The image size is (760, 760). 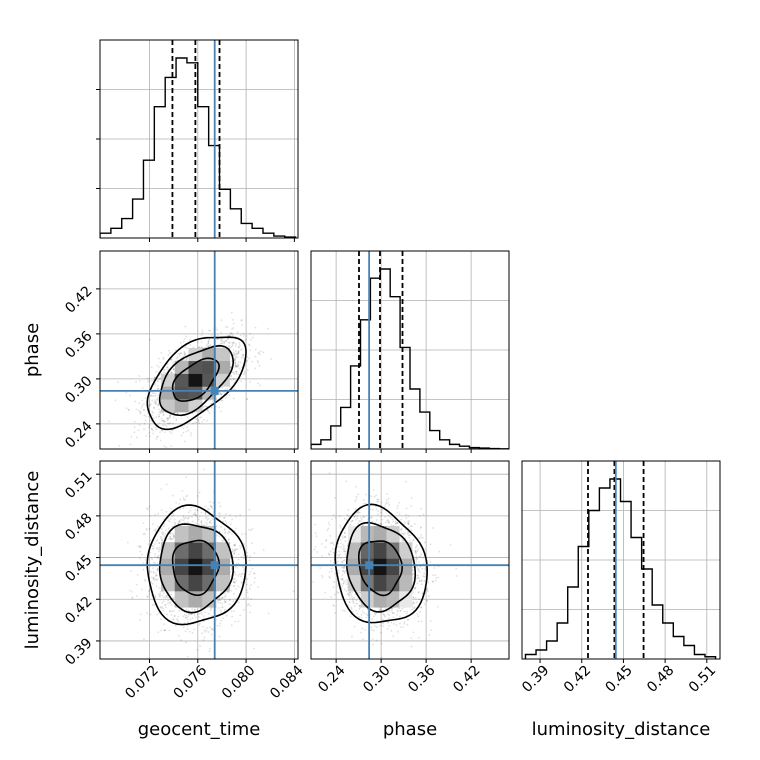 I want to click on y-axis-phase-1: 0.240.300.360.42, so click(x=81, y=367).